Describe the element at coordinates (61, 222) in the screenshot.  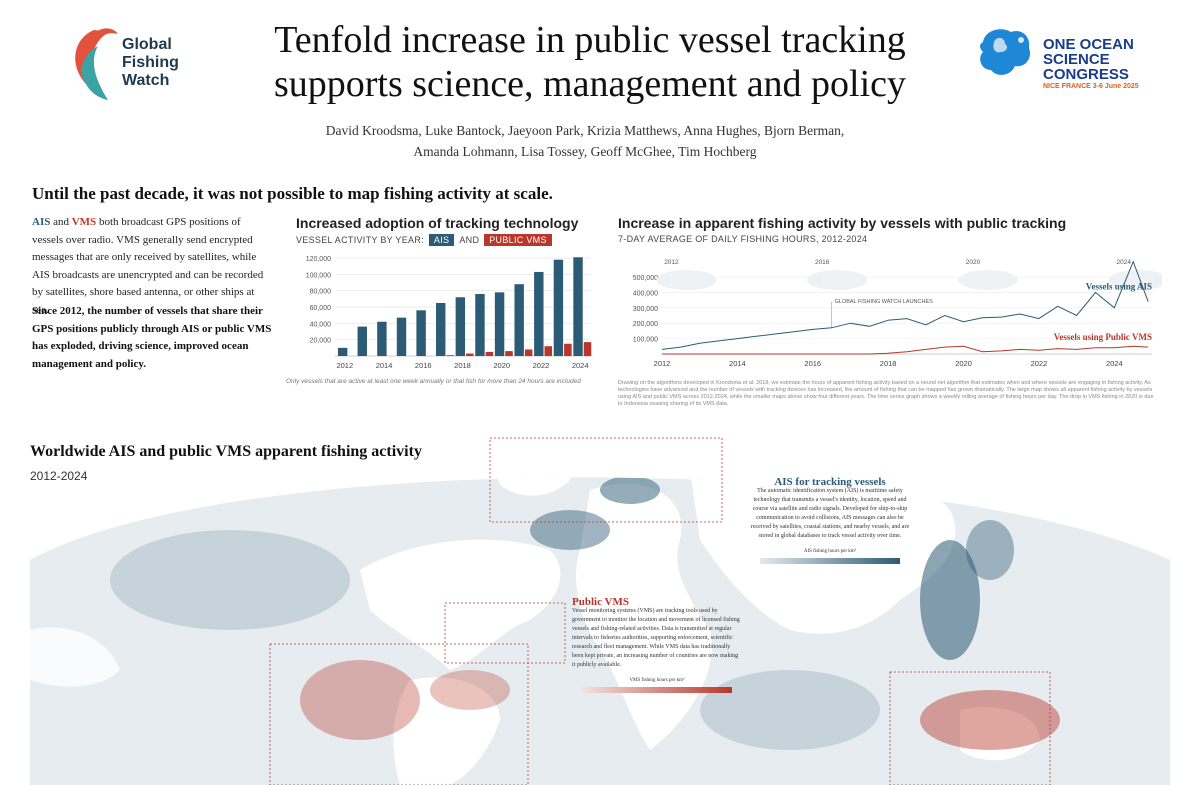
I see `intro-and: and` at that location.